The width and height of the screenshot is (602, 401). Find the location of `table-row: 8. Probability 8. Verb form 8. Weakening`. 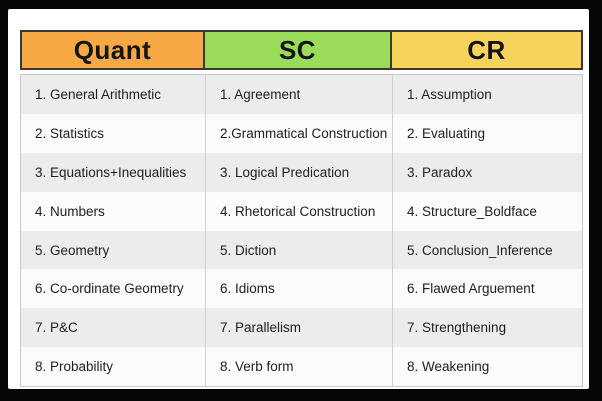

table-row: 8. Probability 8. Verb form 8. Weakening is located at coordinates (301, 367).